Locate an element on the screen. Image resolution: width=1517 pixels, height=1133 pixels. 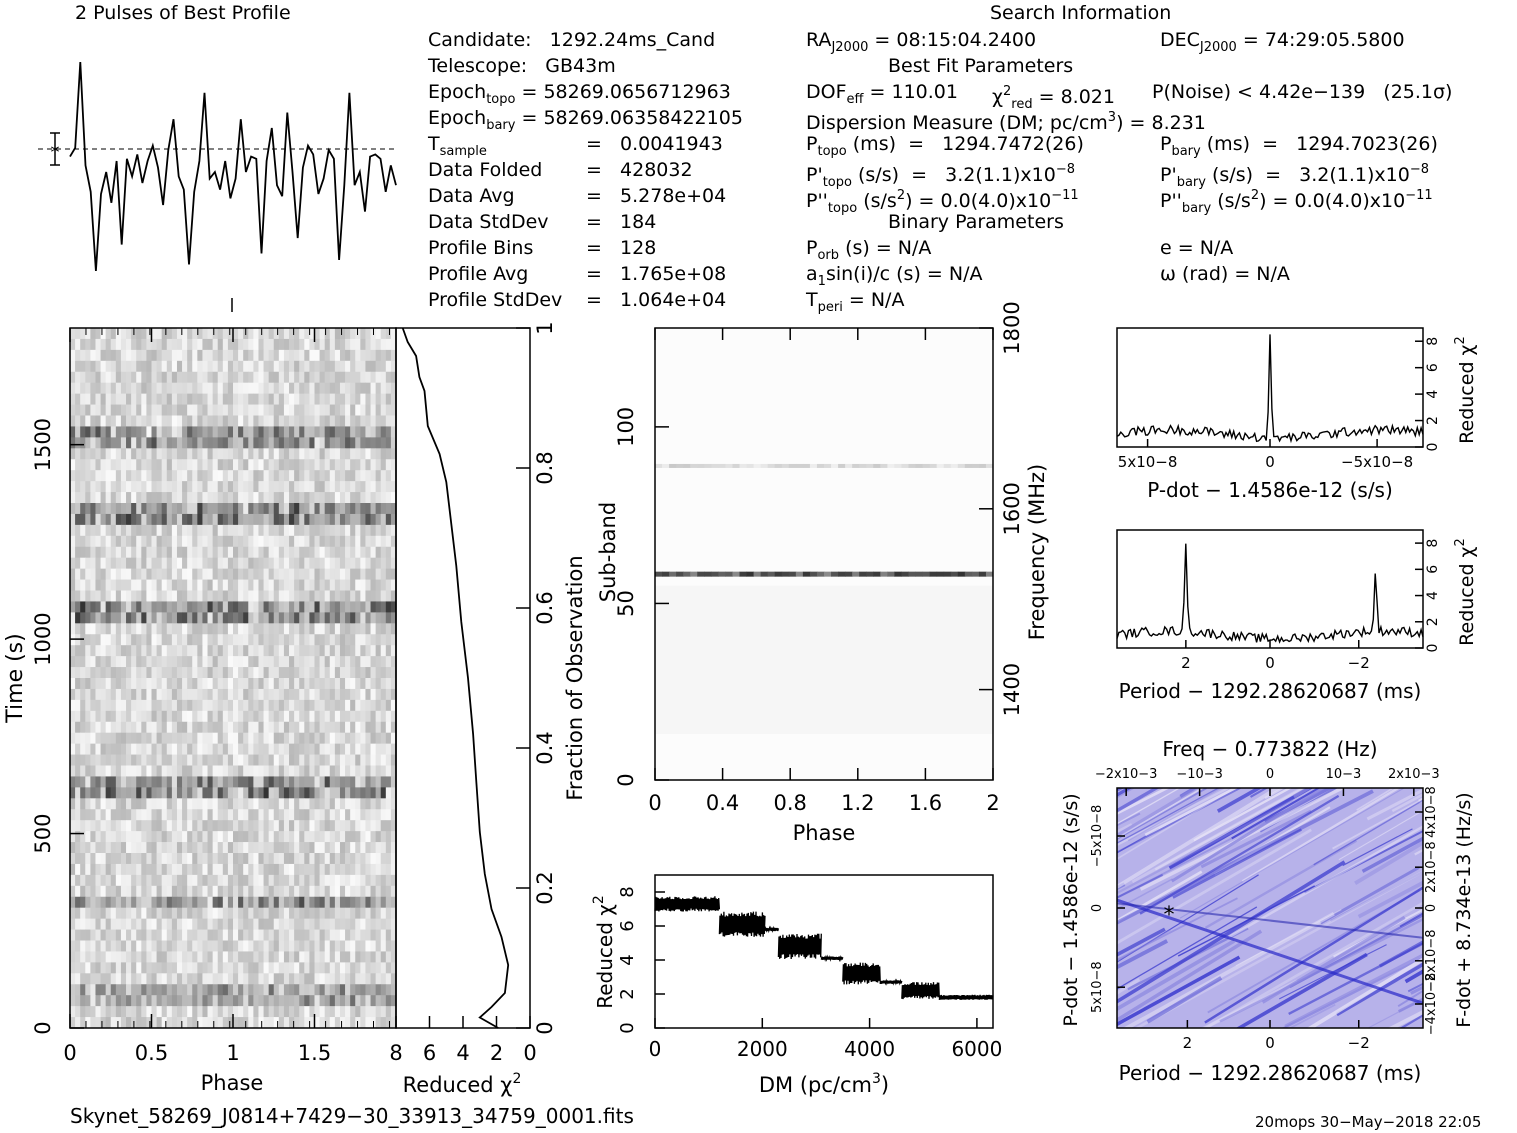
p-pdot-xtick-label: 2 is located at coordinates (1188, 1043).